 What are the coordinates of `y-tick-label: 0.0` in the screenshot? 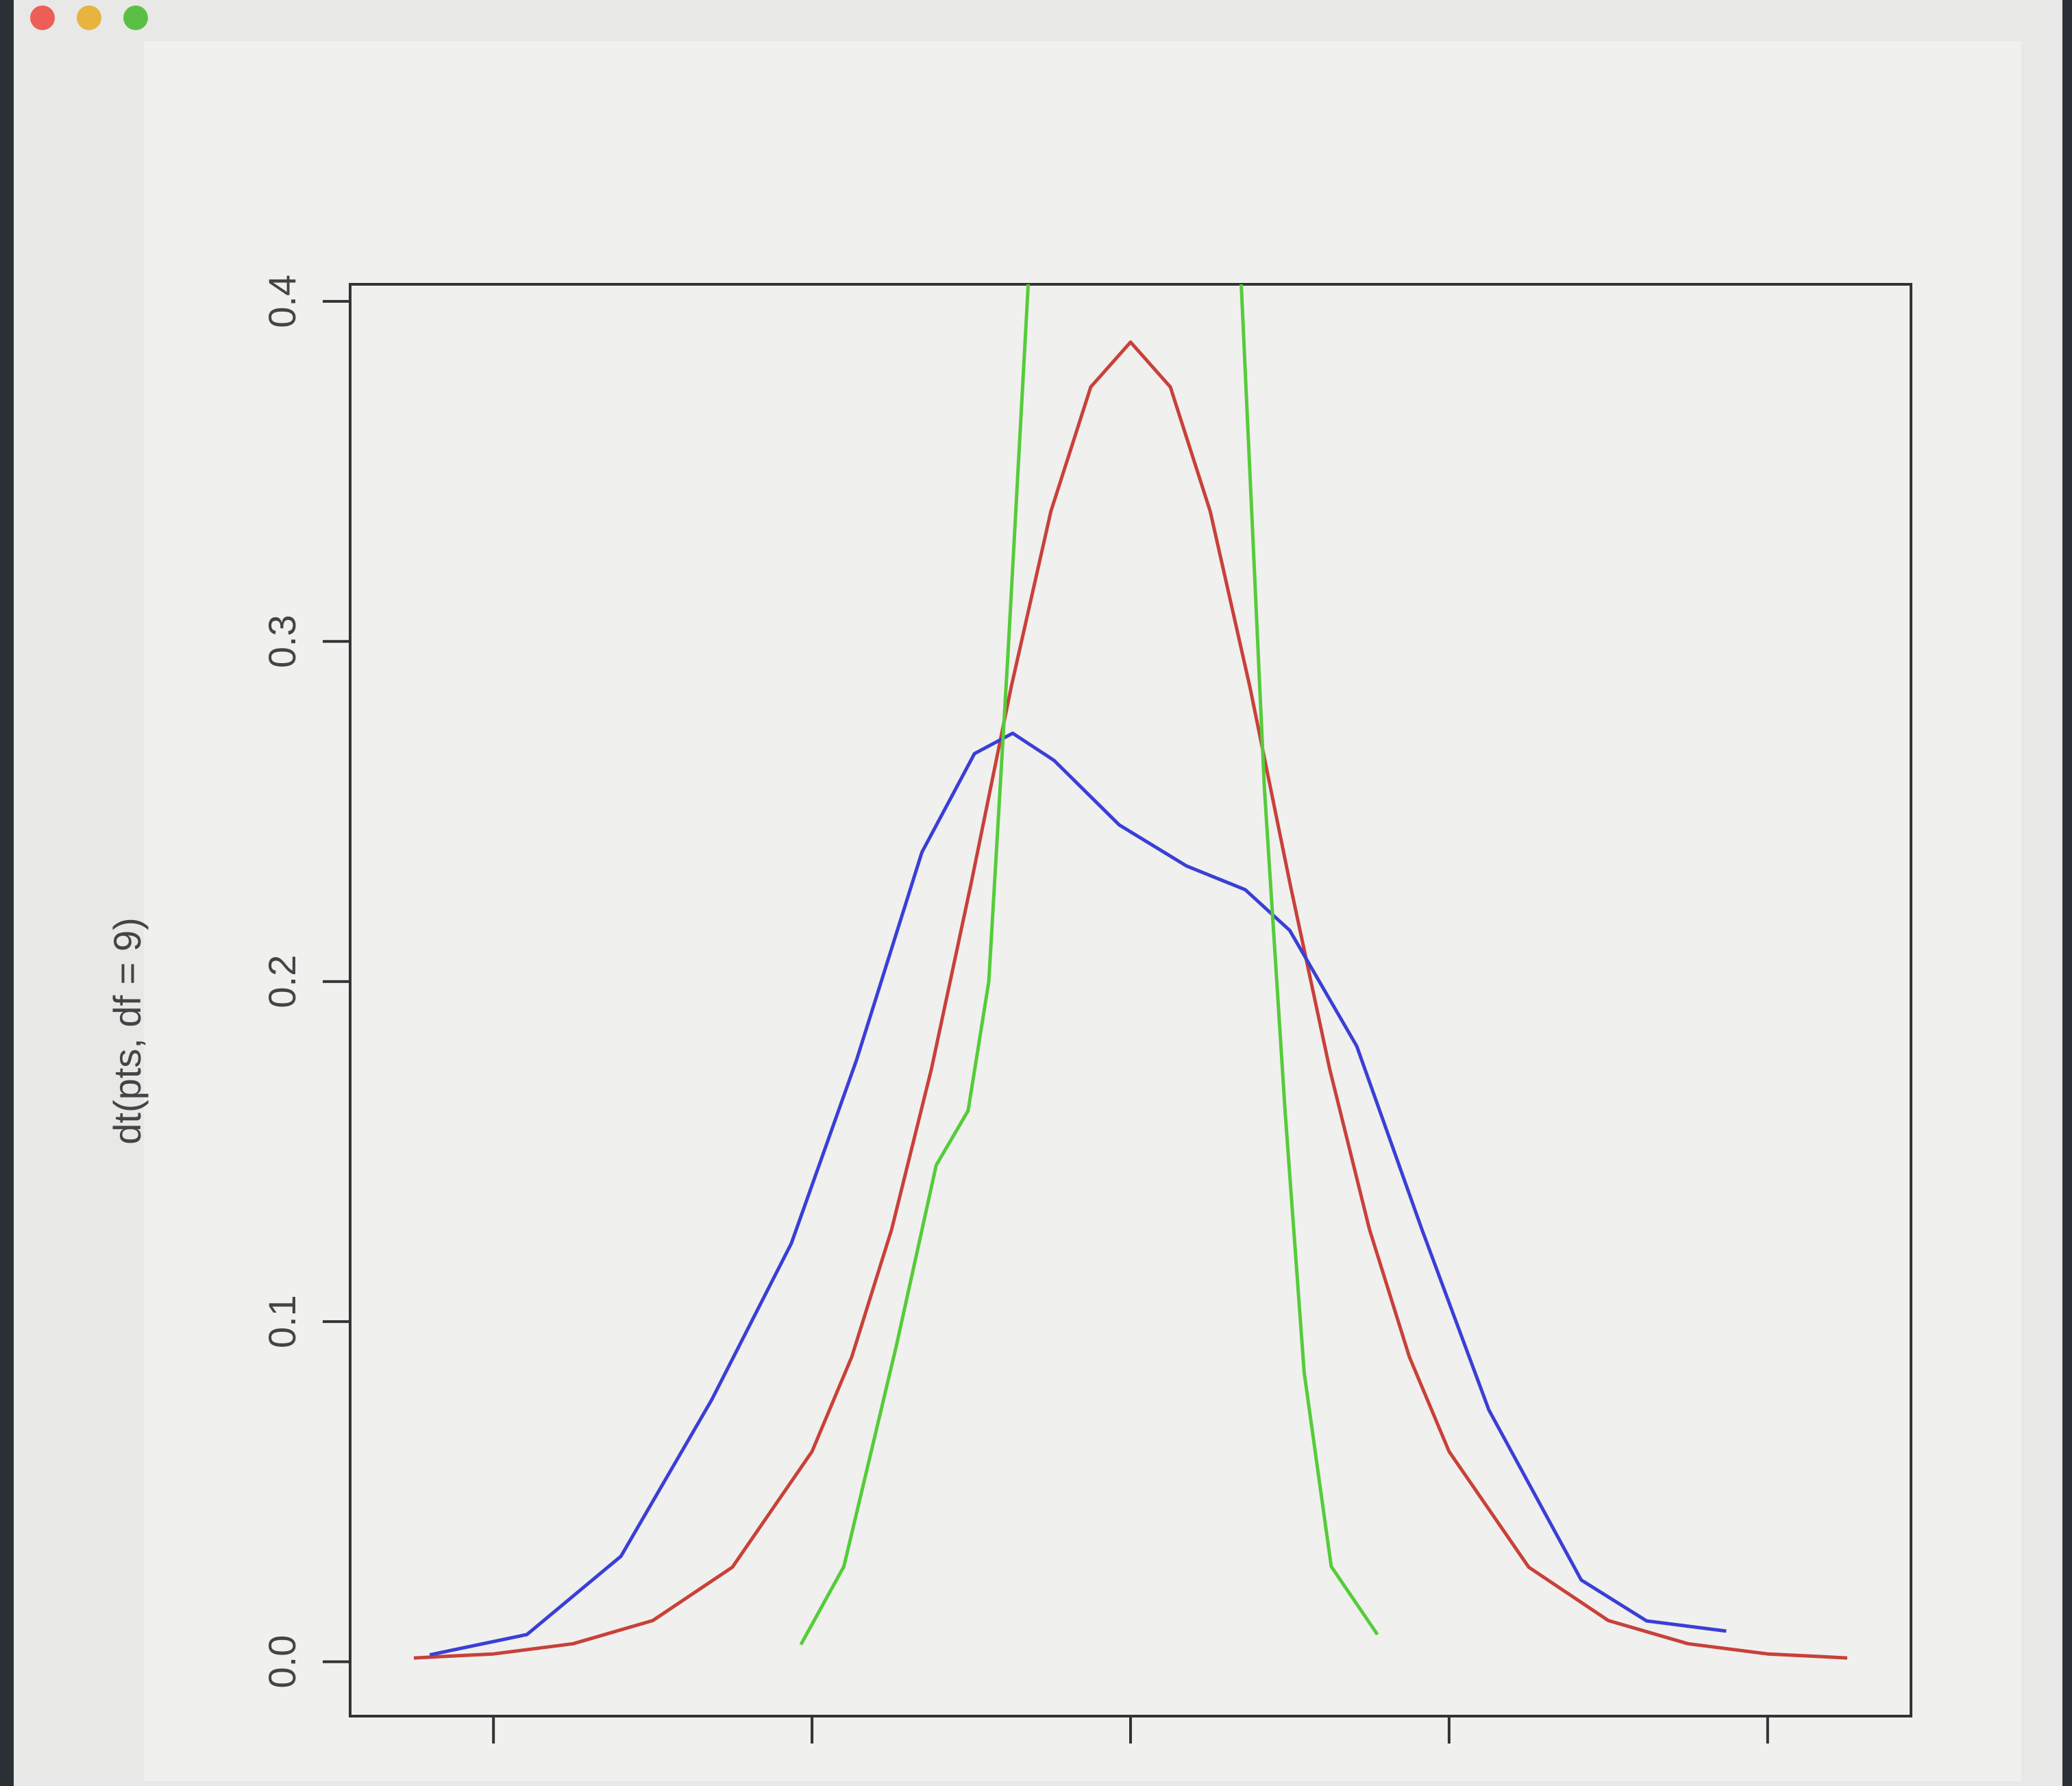 It's located at (282, 1662).